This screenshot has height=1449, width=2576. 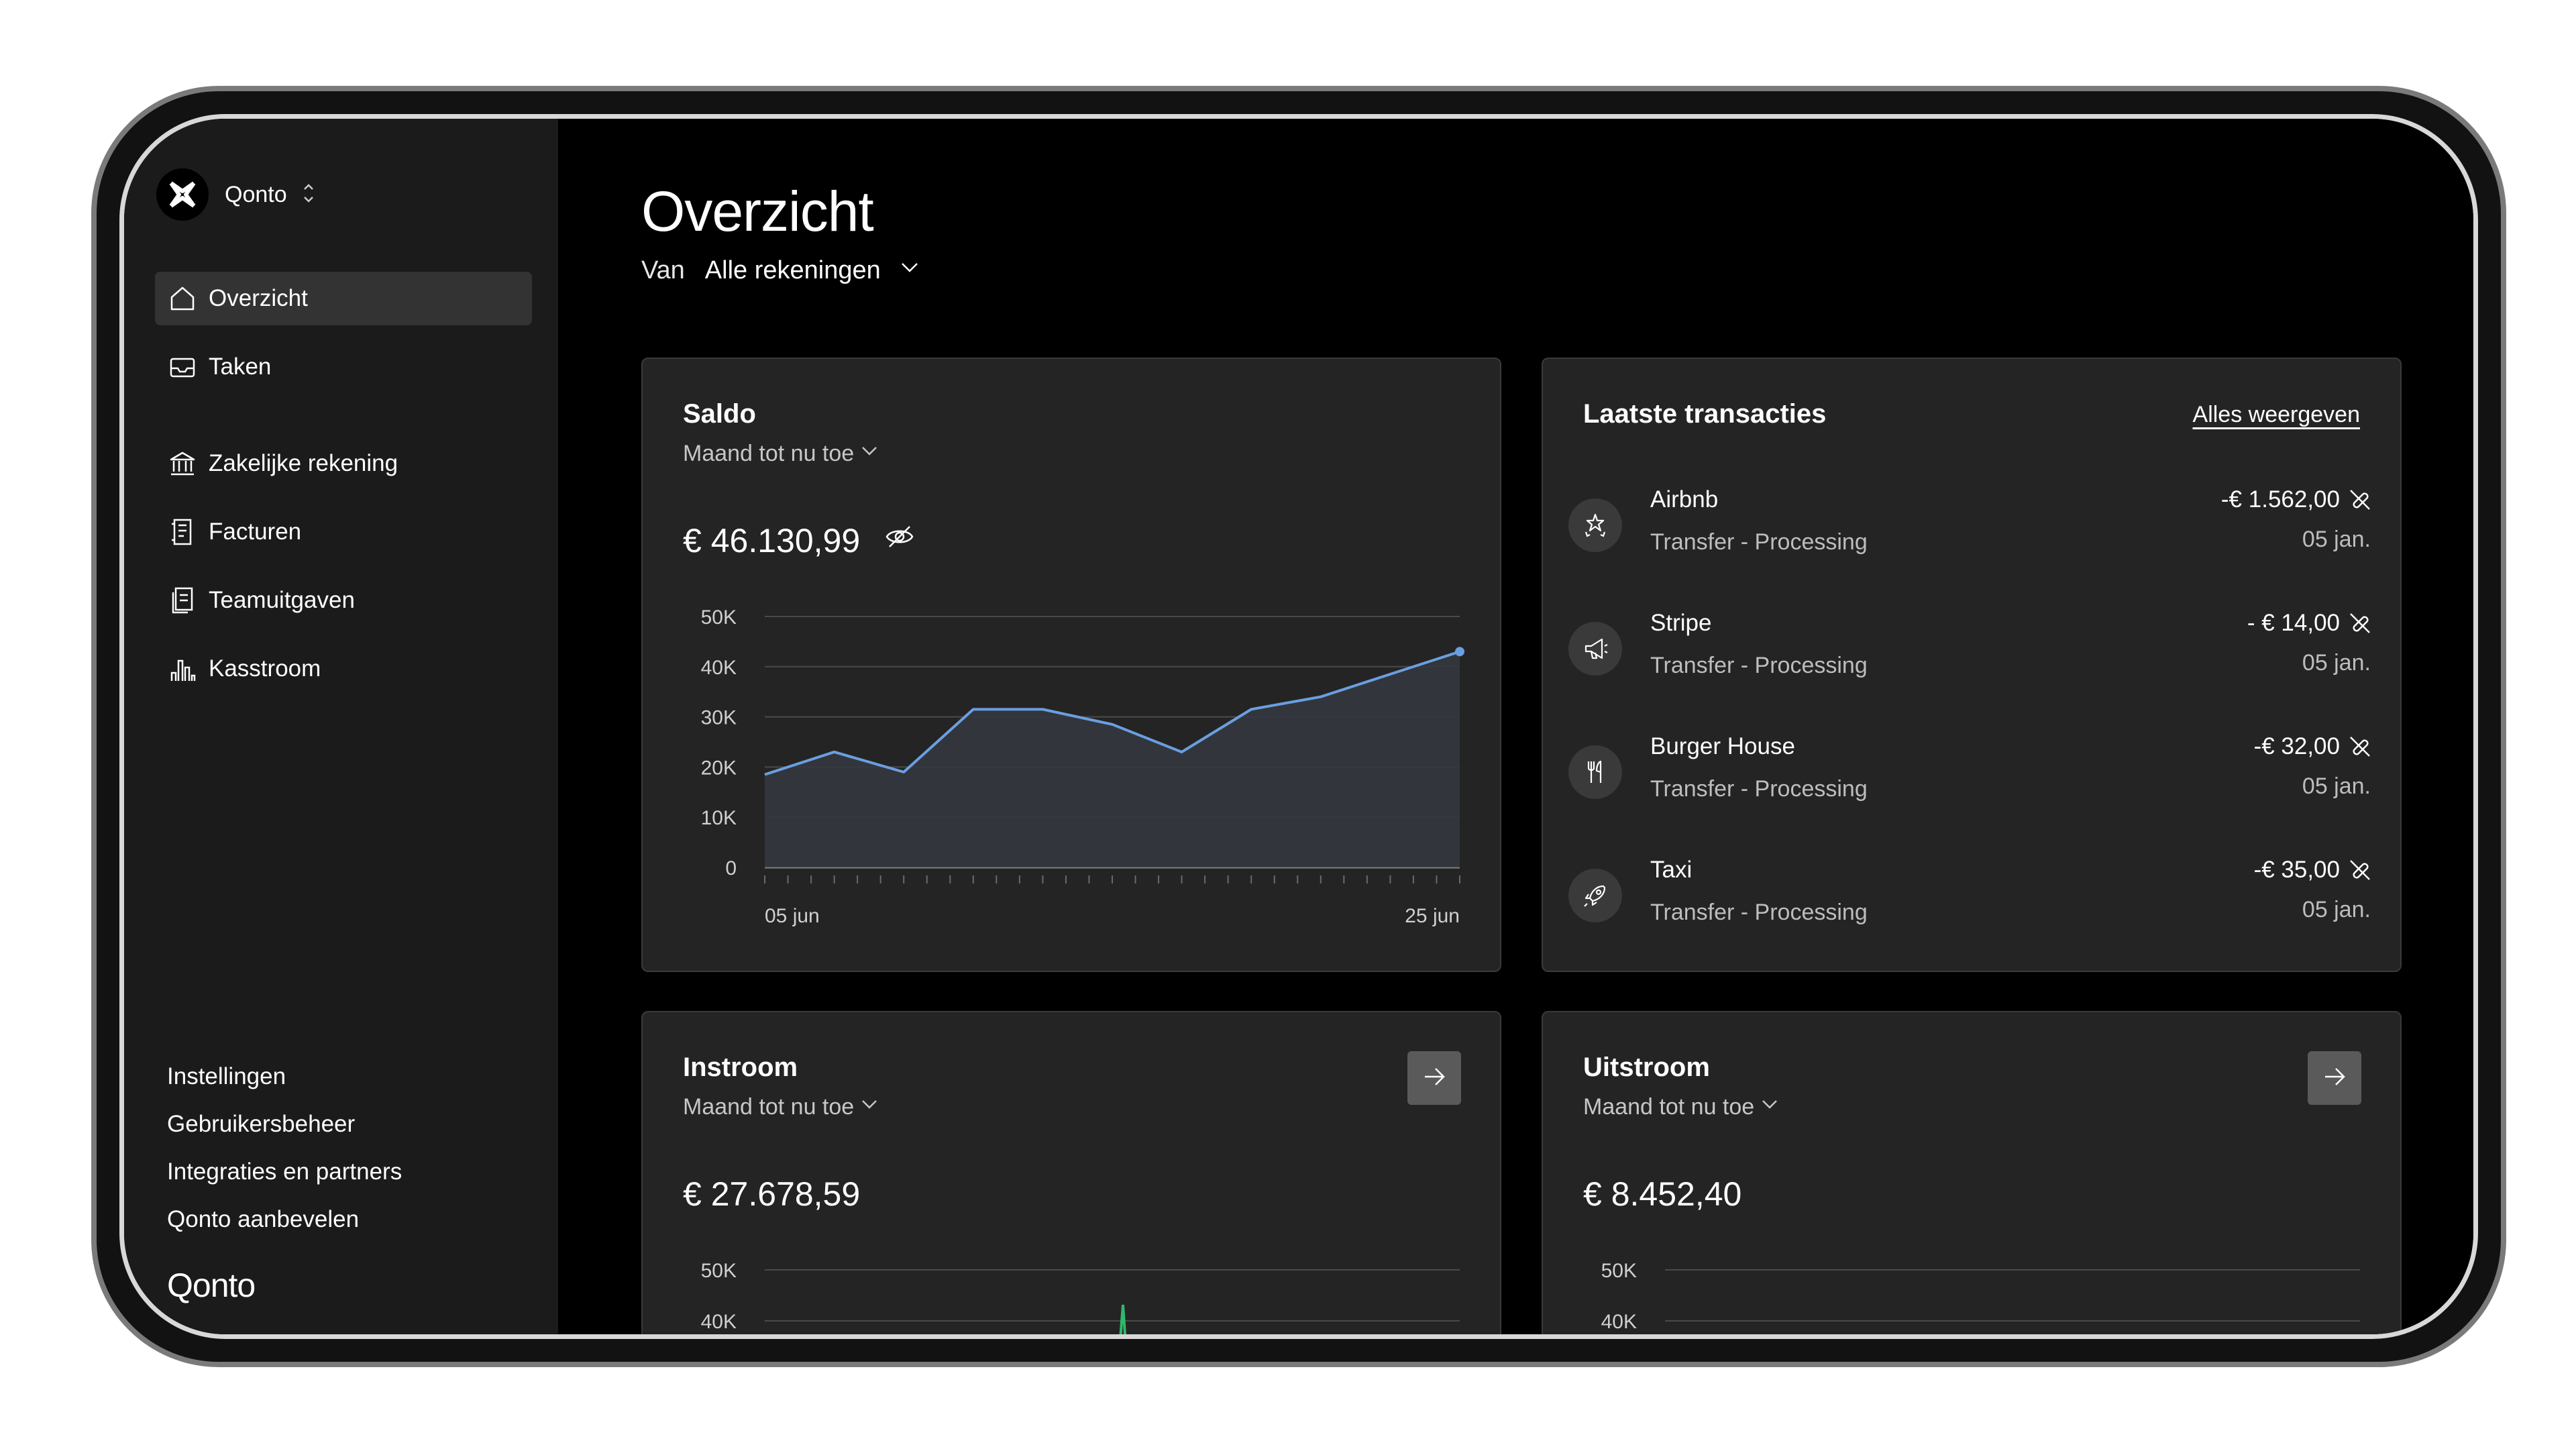 I want to click on transaction-amount: -€ 35,00, so click(x=2296, y=870).